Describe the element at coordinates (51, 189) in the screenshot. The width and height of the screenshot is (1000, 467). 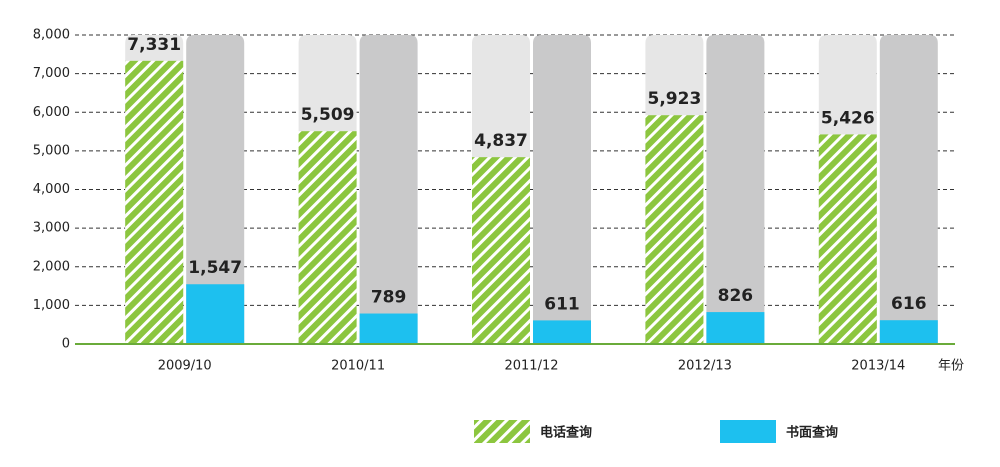
I see `y-tick-label: 4,000` at that location.